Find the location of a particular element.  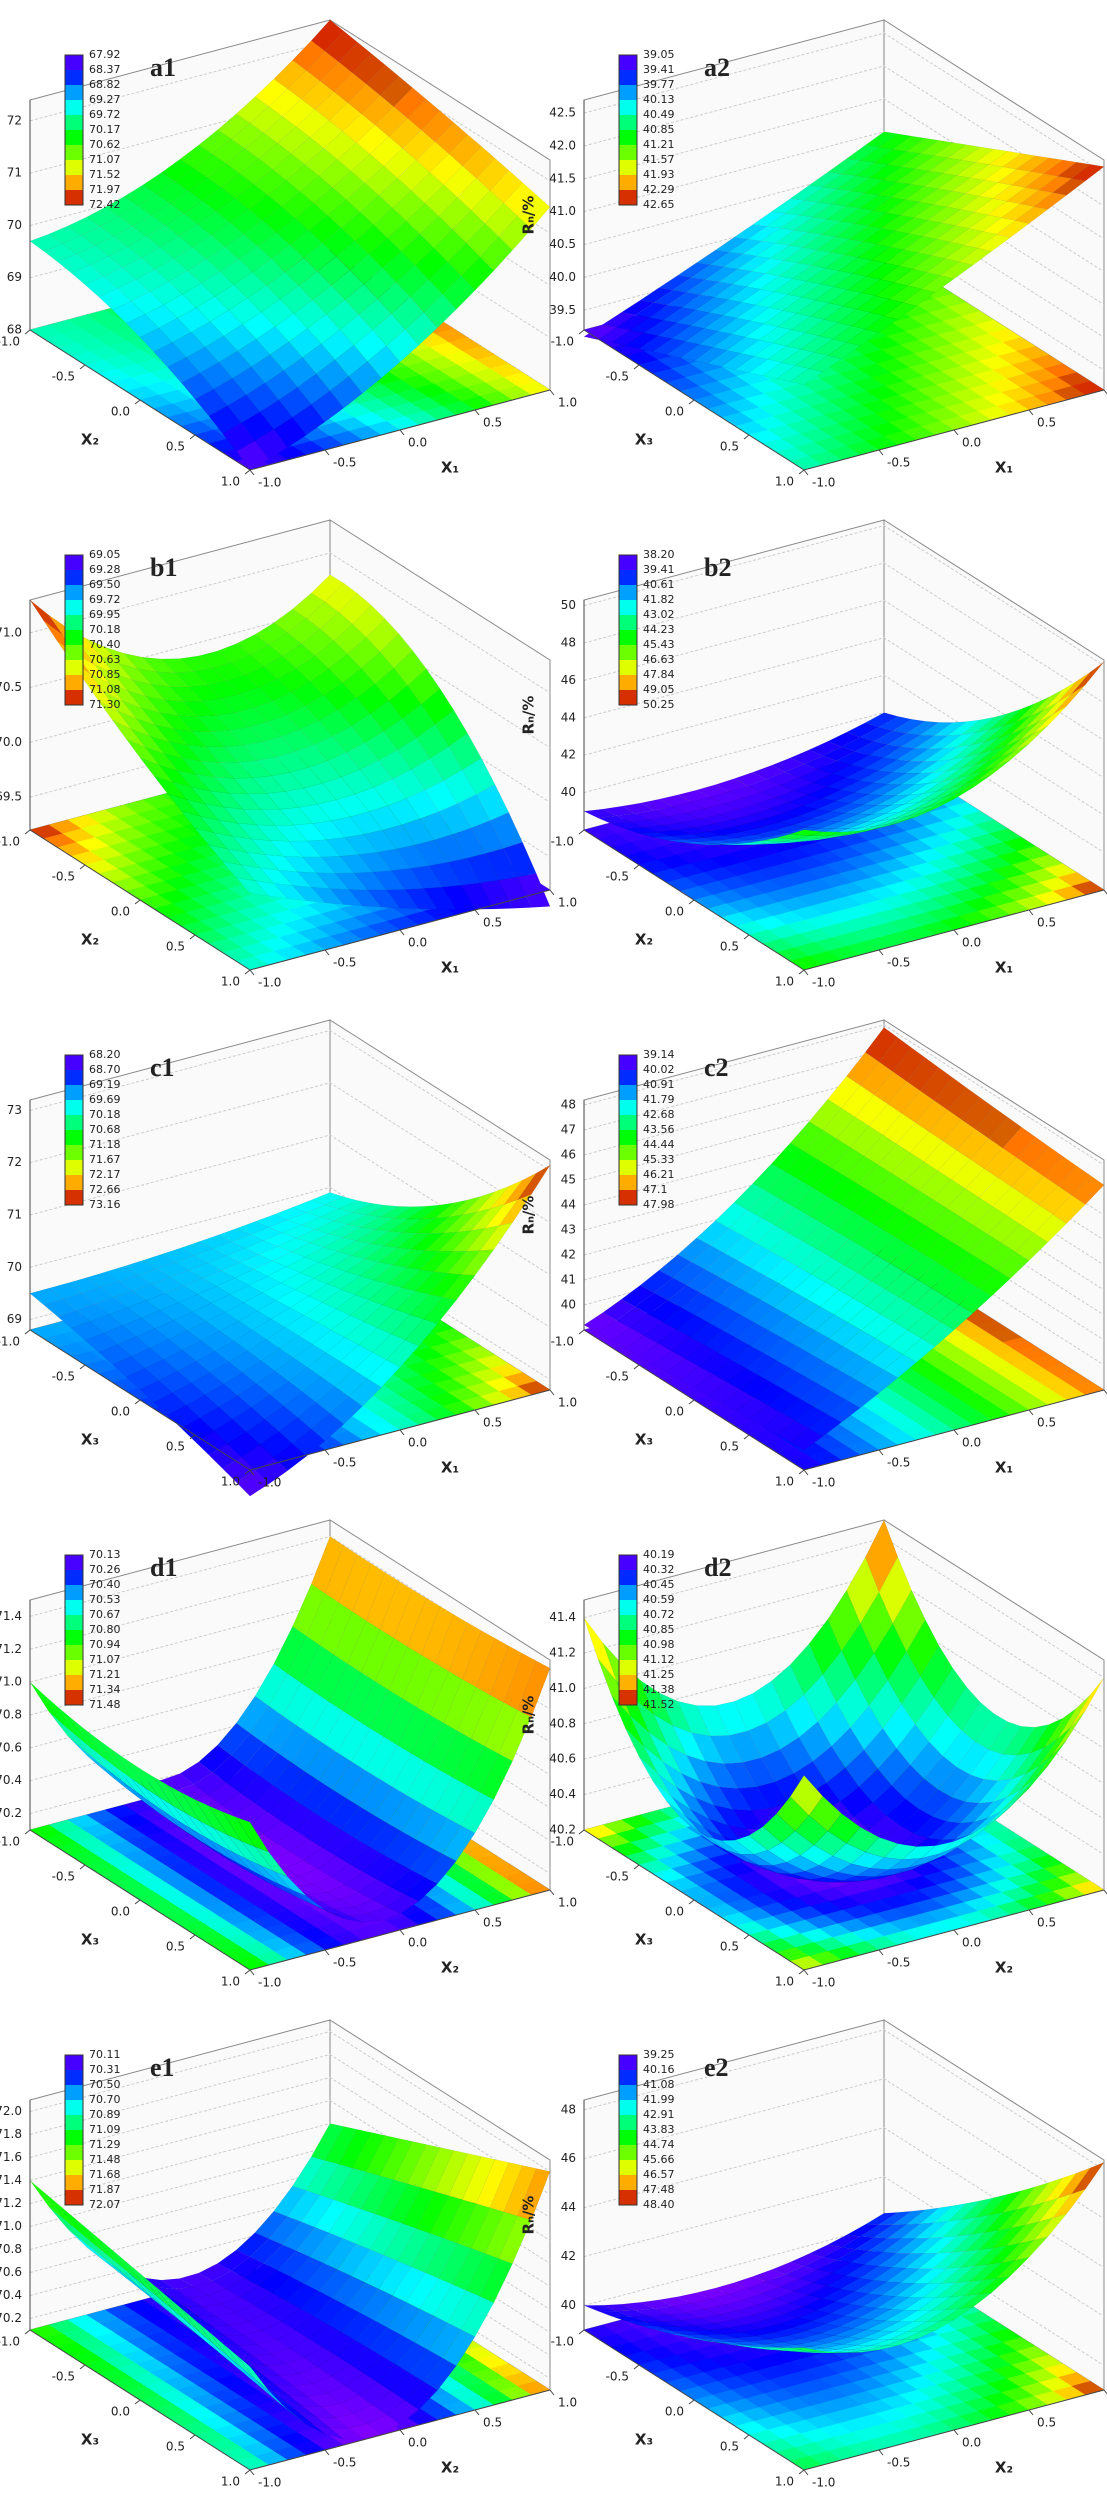

colorbar-label: 40.98 is located at coordinates (659, 1644).